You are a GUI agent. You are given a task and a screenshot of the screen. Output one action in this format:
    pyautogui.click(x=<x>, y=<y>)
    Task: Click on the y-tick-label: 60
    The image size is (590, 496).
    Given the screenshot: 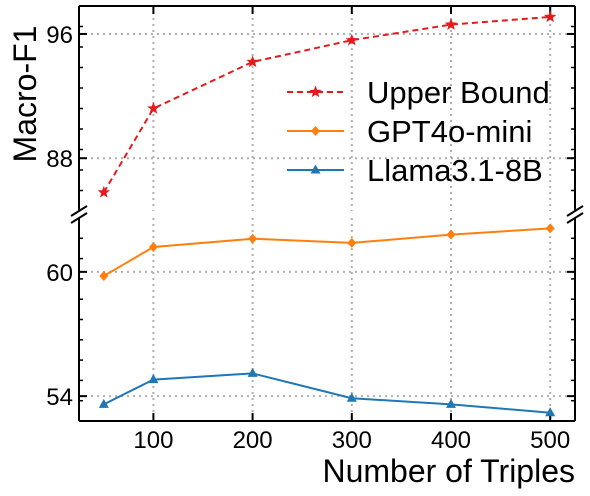 What is the action you would take?
    pyautogui.click(x=59, y=273)
    